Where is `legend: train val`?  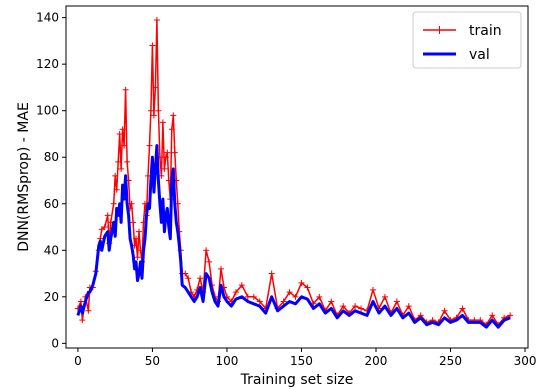 legend: train val is located at coordinates (467, 40).